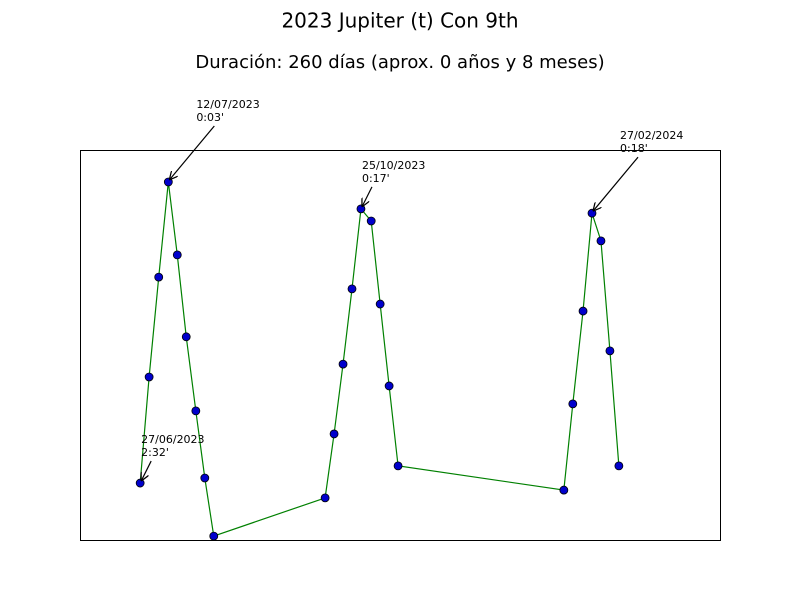  Describe the element at coordinates (210, 117) in the screenshot. I see `annotation-separation: 0:03'` at that location.